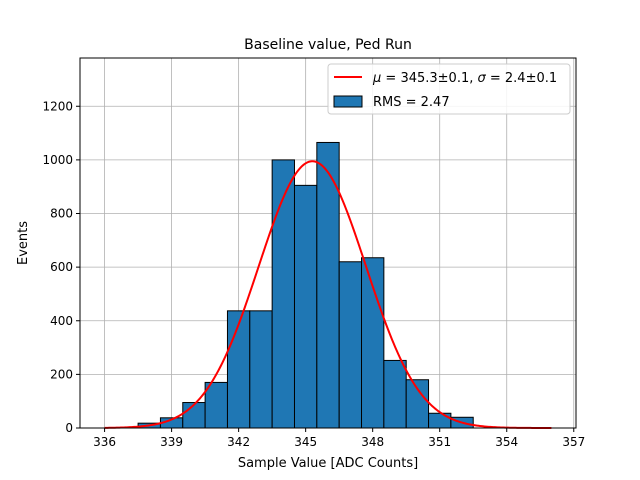  Describe the element at coordinates (171, 442) in the screenshot. I see `x-tick-label: 339` at that location.